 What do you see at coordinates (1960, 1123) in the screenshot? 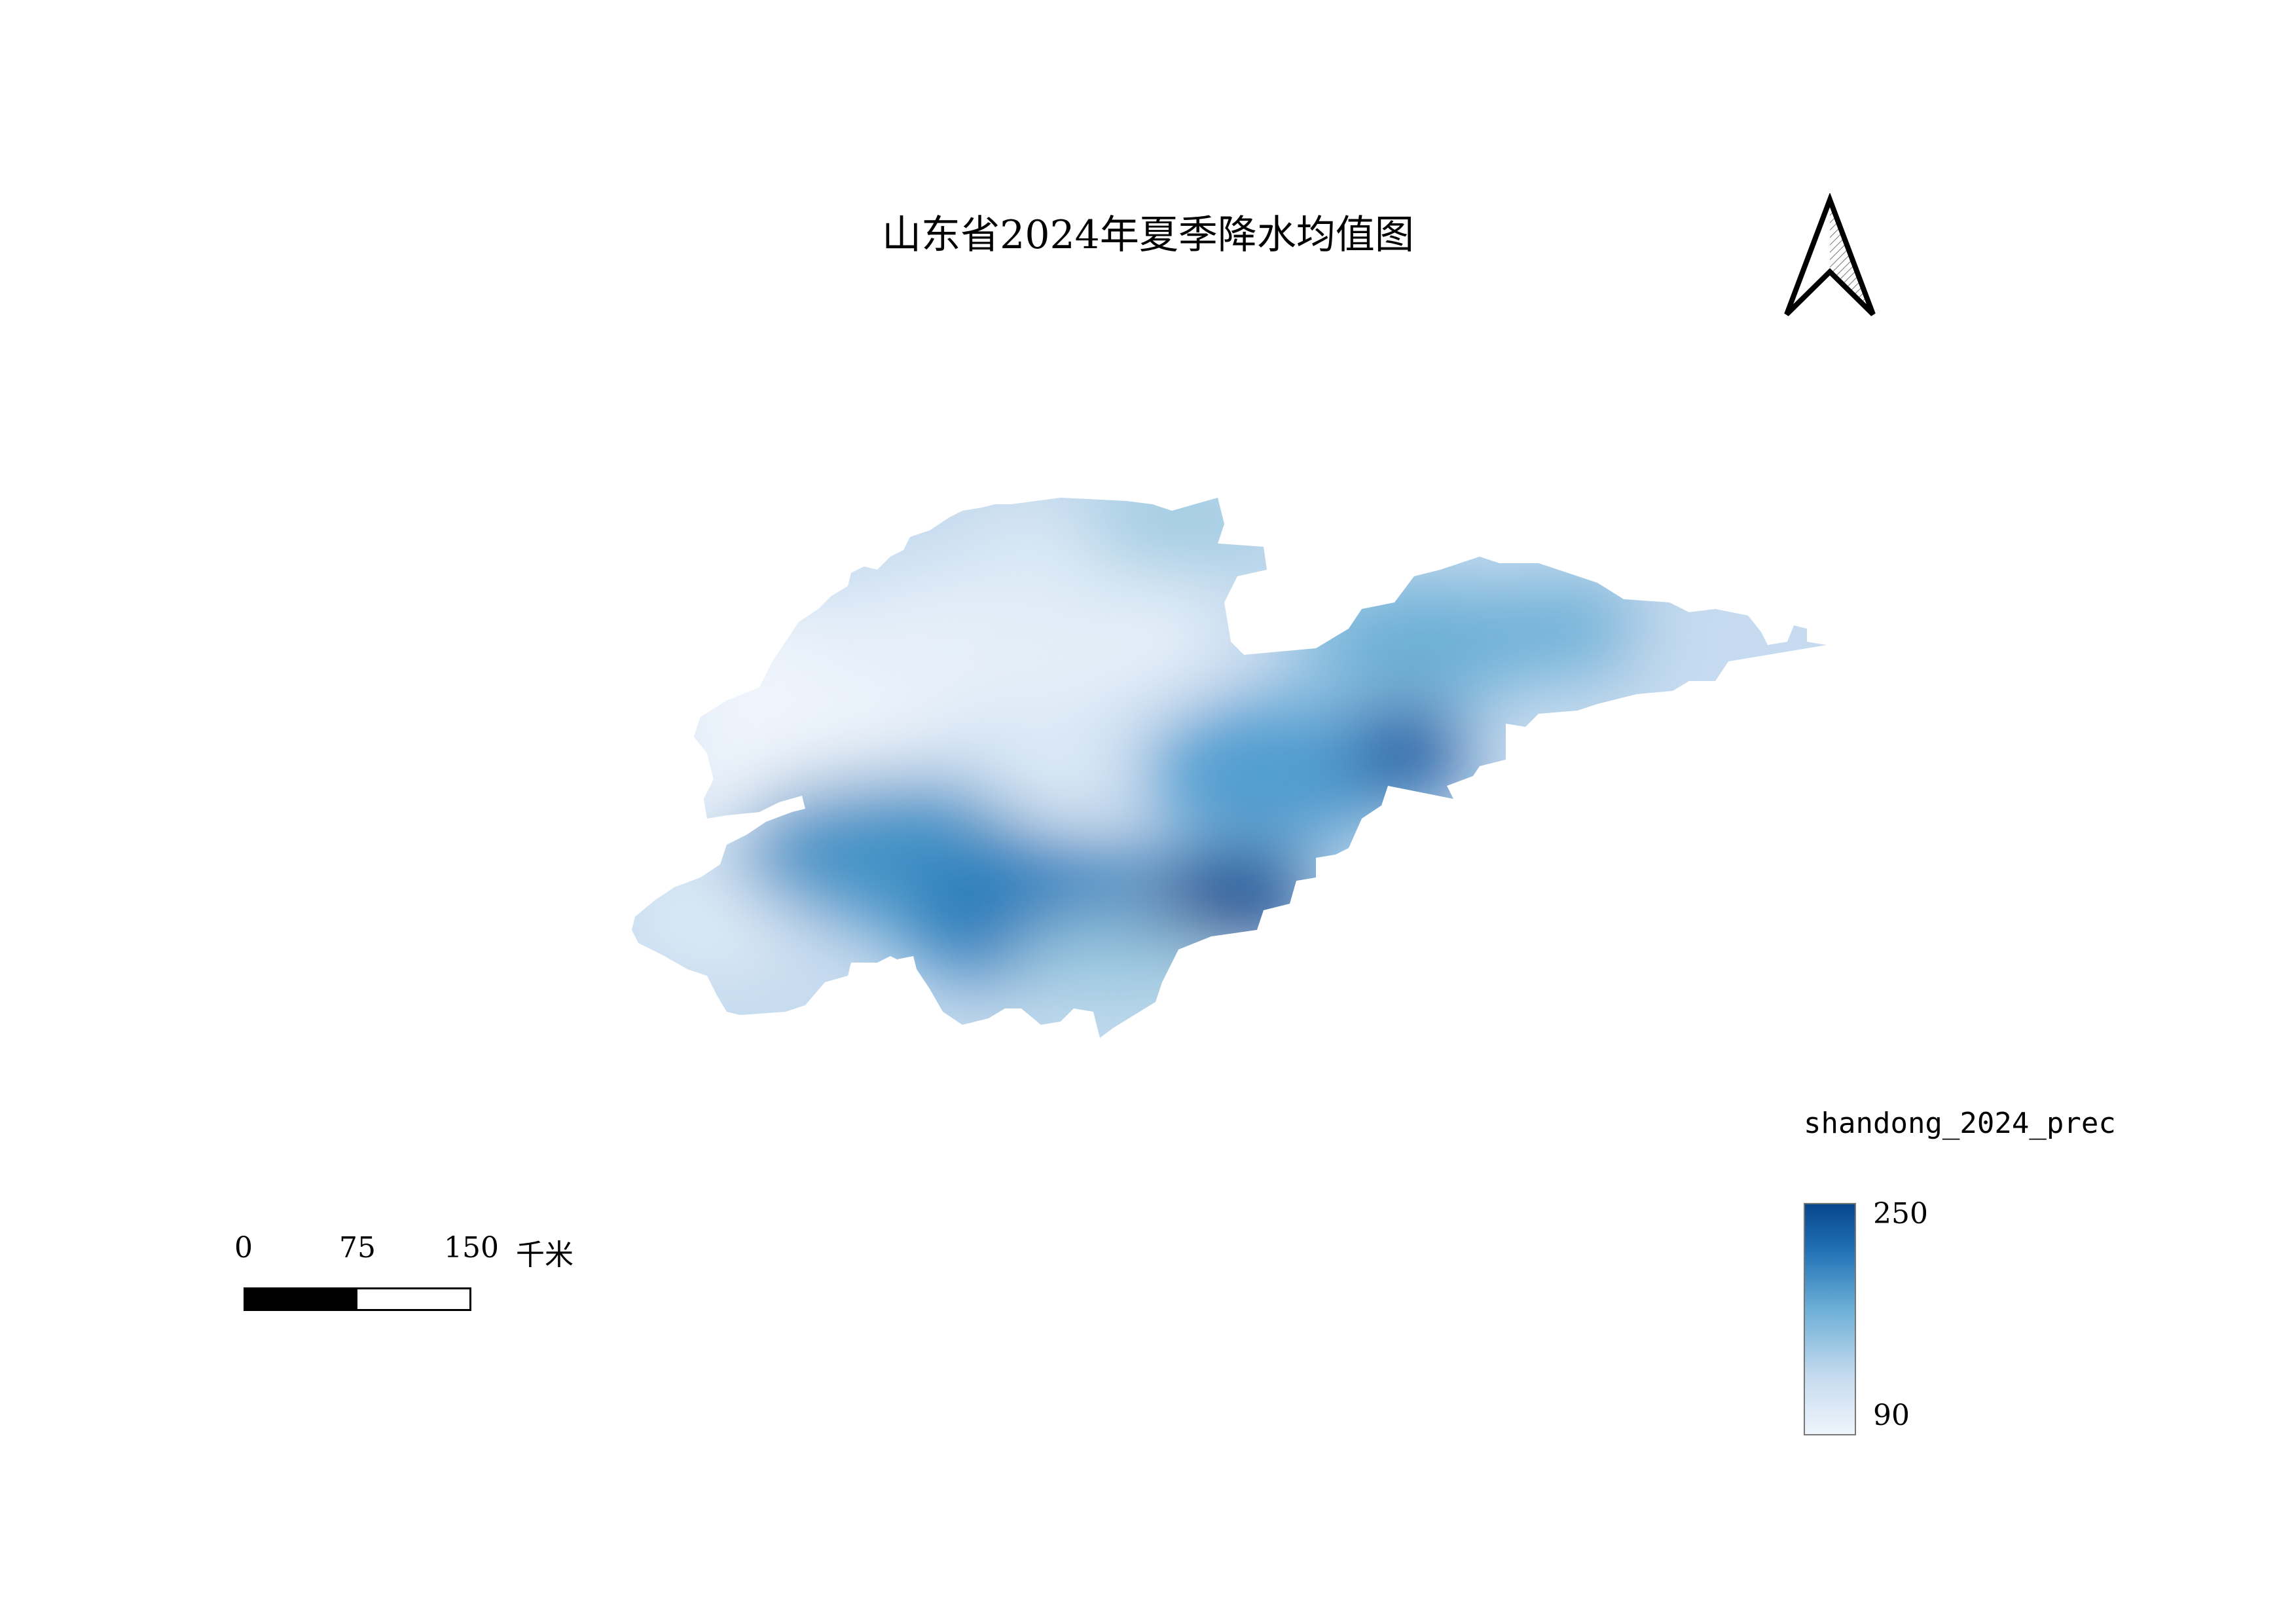
I see `legend-title: shandong_2024_prec` at bounding box center [1960, 1123].